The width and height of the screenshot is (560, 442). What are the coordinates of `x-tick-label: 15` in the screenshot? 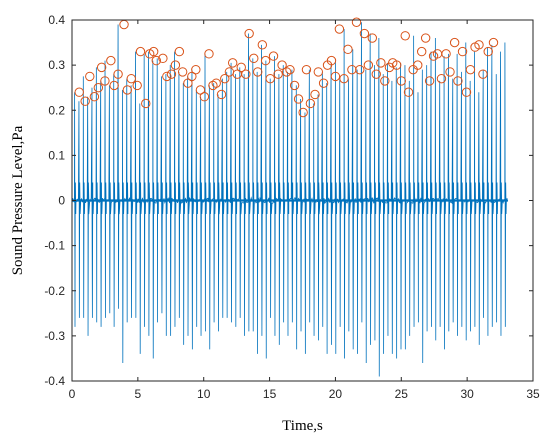 It's located at (270, 394).